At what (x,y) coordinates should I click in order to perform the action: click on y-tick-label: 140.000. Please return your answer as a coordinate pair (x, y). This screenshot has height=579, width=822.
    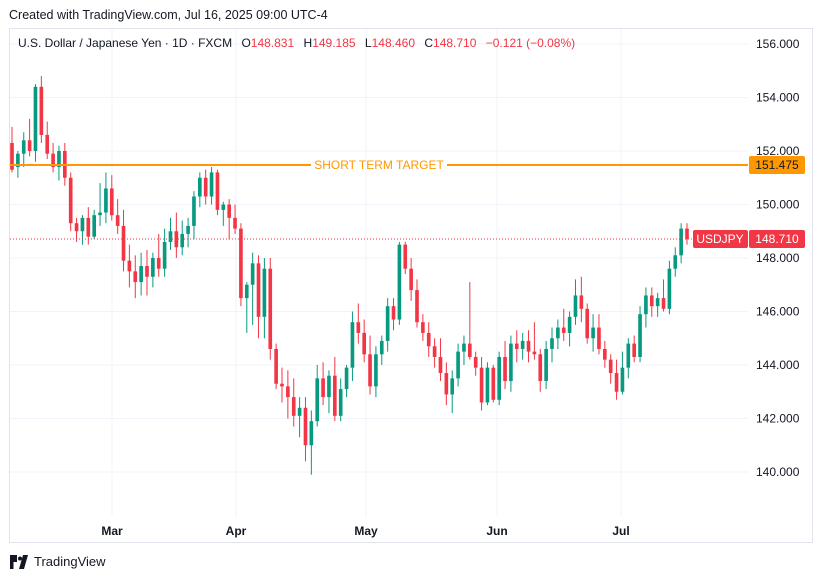
    Looking at the image, I should click on (778, 472).